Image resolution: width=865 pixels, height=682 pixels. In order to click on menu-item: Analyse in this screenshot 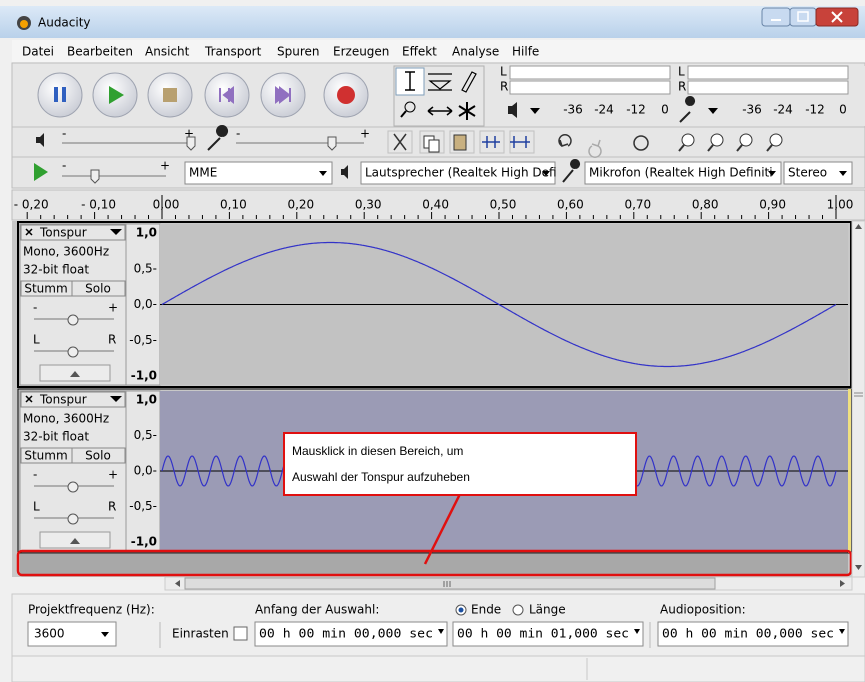, I will do `click(475, 52)`.